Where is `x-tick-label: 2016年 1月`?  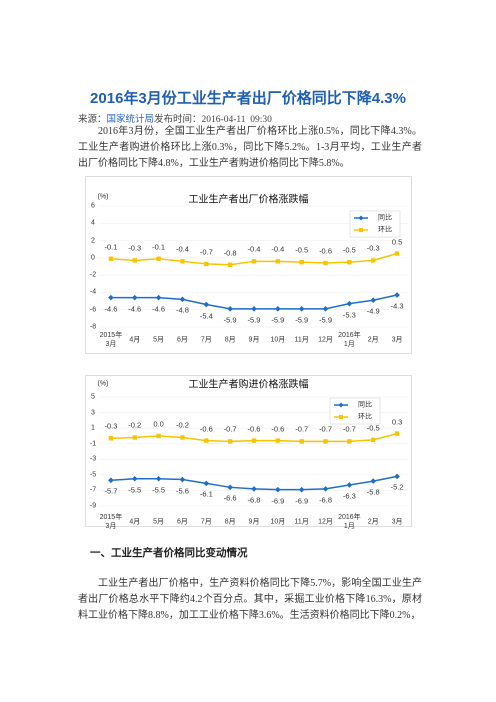 x-tick-label: 2016年 1月 is located at coordinates (349, 522).